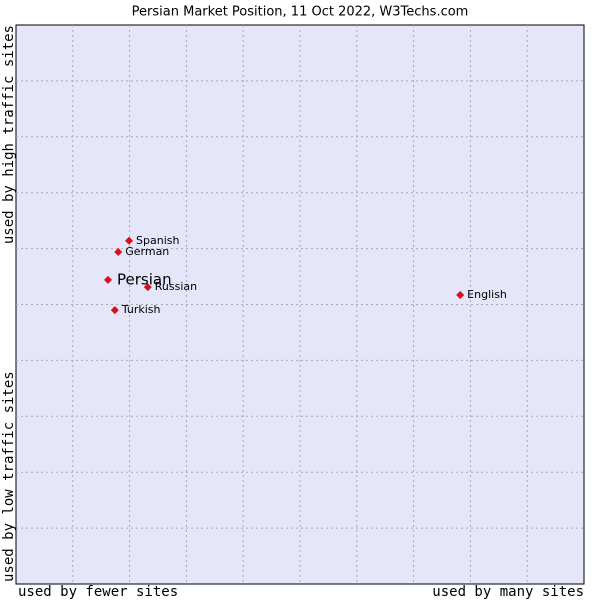 Image resolution: width=600 pixels, height=600 pixels. I want to click on x-label-low: used by fewer sites, so click(98, 592).